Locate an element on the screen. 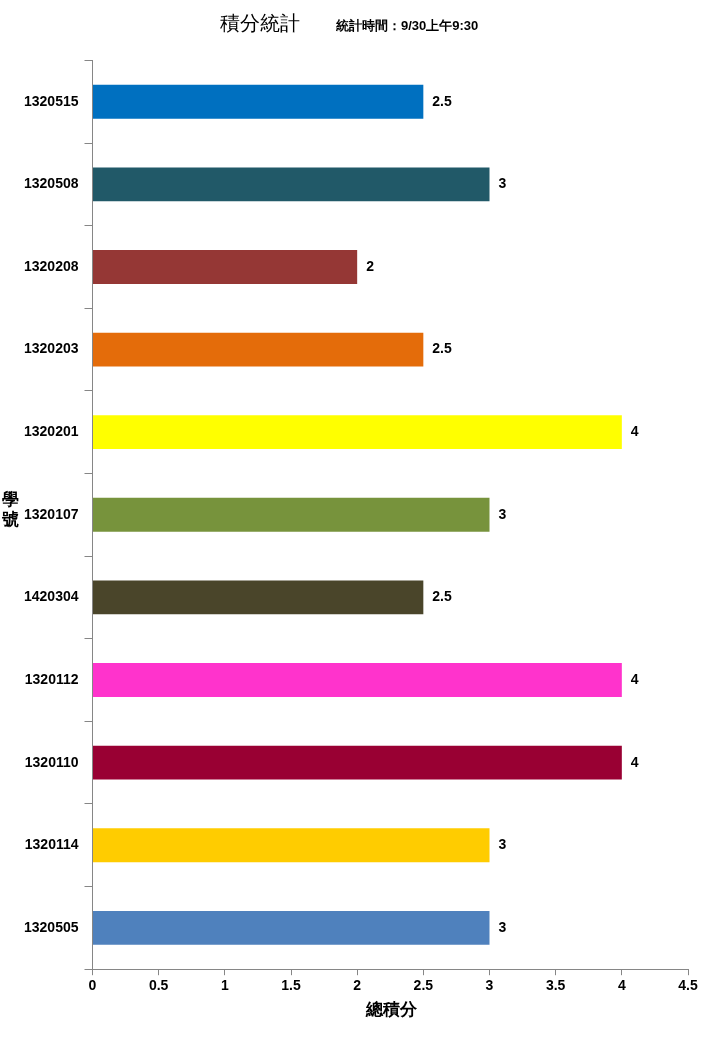 Image resolution: width=720 pixels, height=1040 pixels. y-tick-label: 1320110 is located at coordinates (51, 761).